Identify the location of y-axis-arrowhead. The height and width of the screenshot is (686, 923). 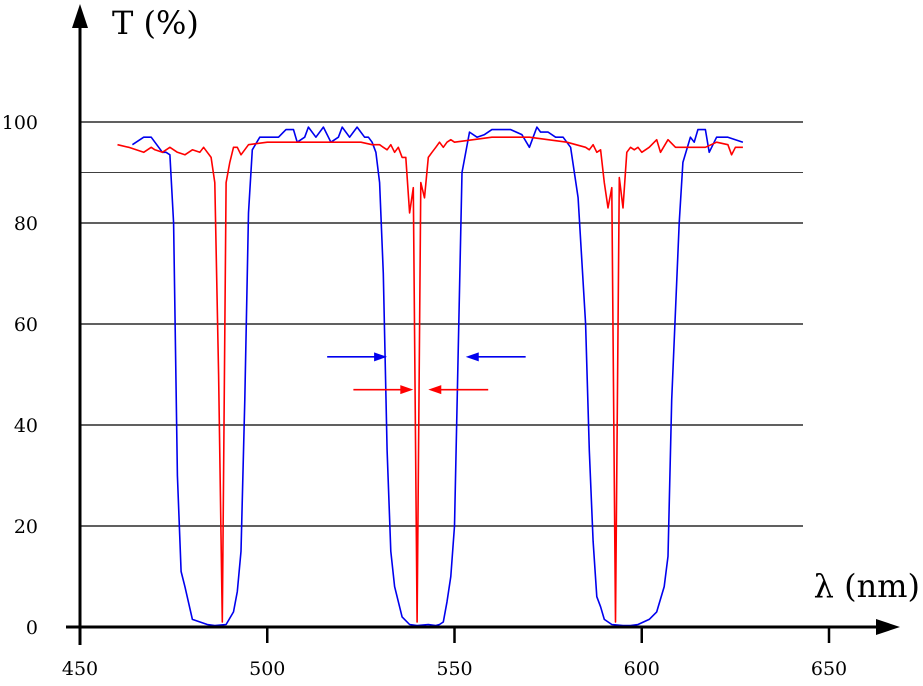
(80, 16).